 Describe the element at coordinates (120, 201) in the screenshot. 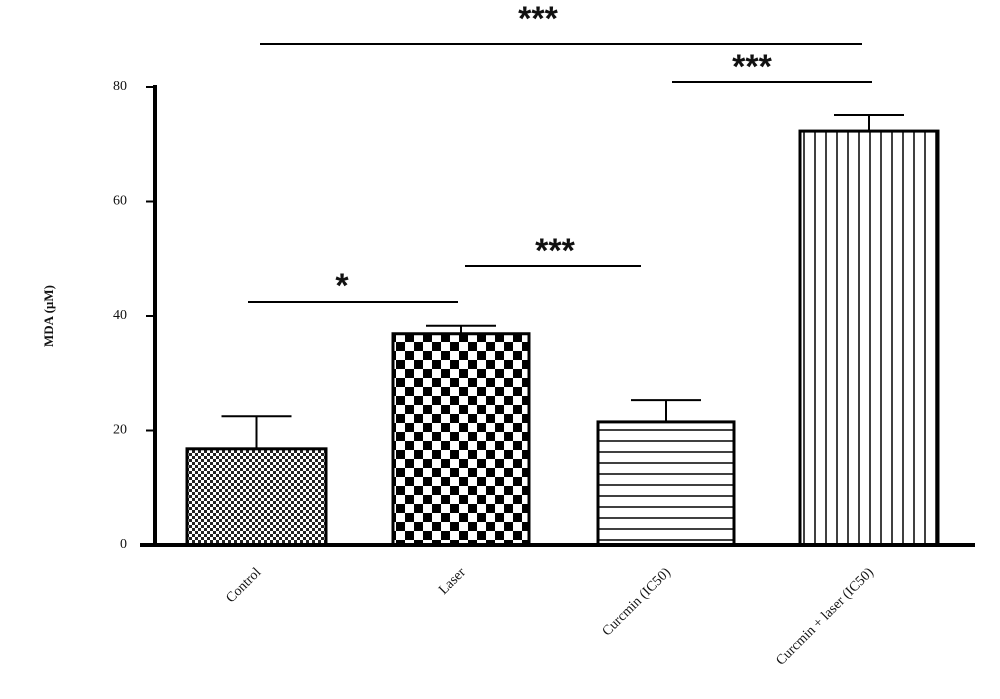

I see `y-tick-label: 60` at that location.